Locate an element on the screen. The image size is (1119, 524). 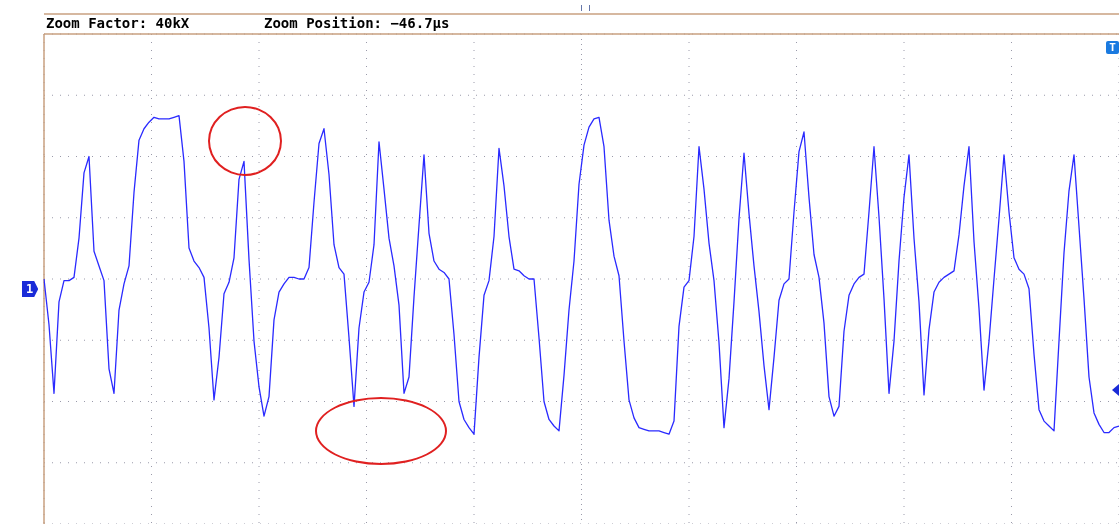
text: 1 is located at coordinates (30, 289).